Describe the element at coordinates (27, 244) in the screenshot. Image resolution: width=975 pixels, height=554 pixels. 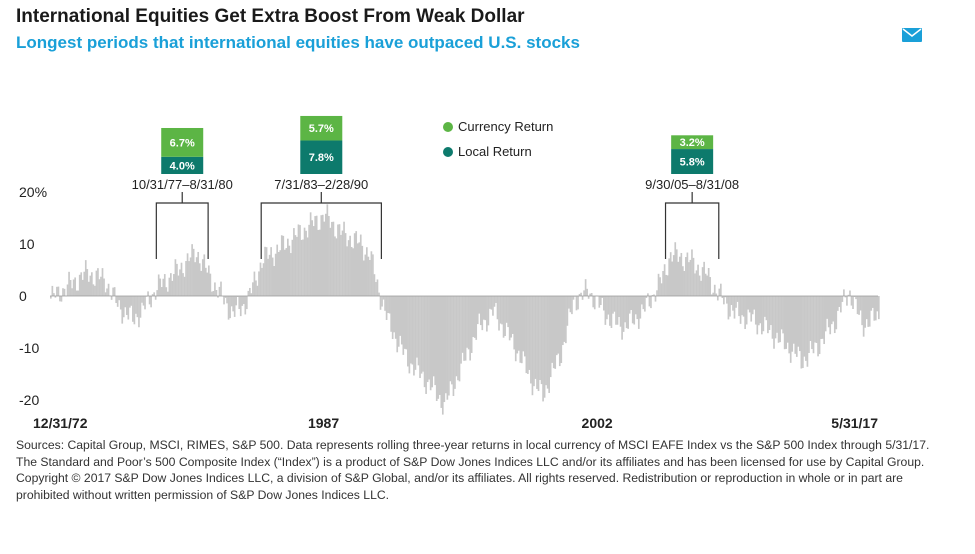
I see `y-tick-label: 10` at that location.